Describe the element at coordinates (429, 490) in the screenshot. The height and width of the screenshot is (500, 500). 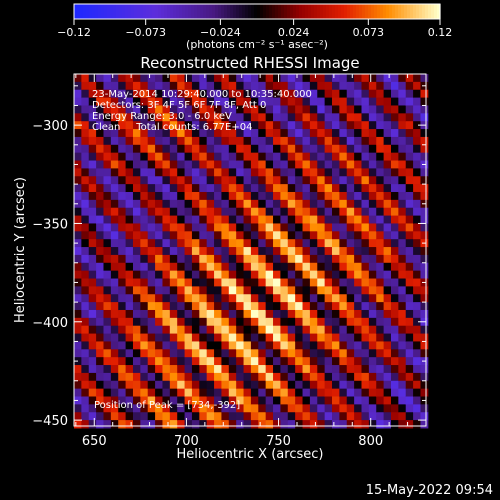
I see `plot-timestamp: 15-May-2022 09:54` at that location.